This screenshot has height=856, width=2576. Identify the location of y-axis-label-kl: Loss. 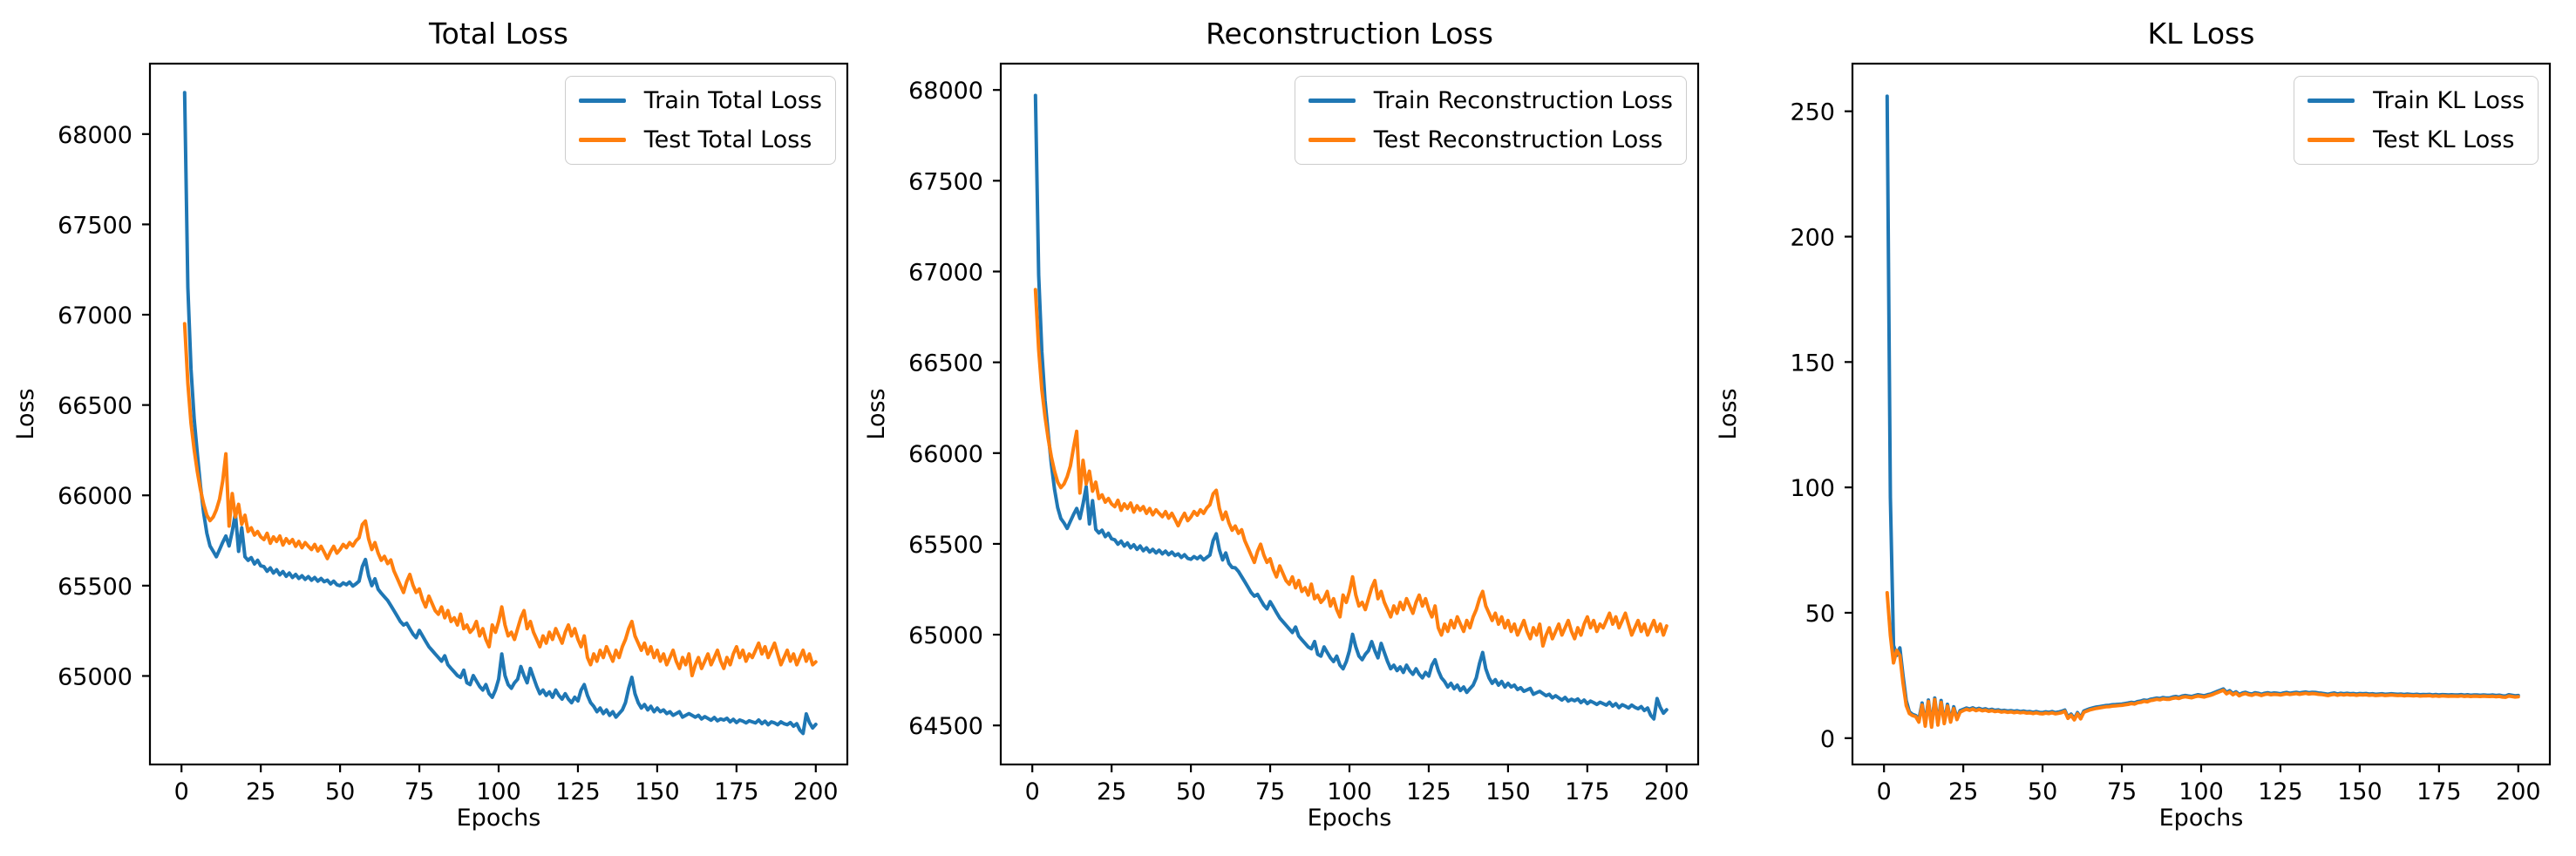
(1728, 414).